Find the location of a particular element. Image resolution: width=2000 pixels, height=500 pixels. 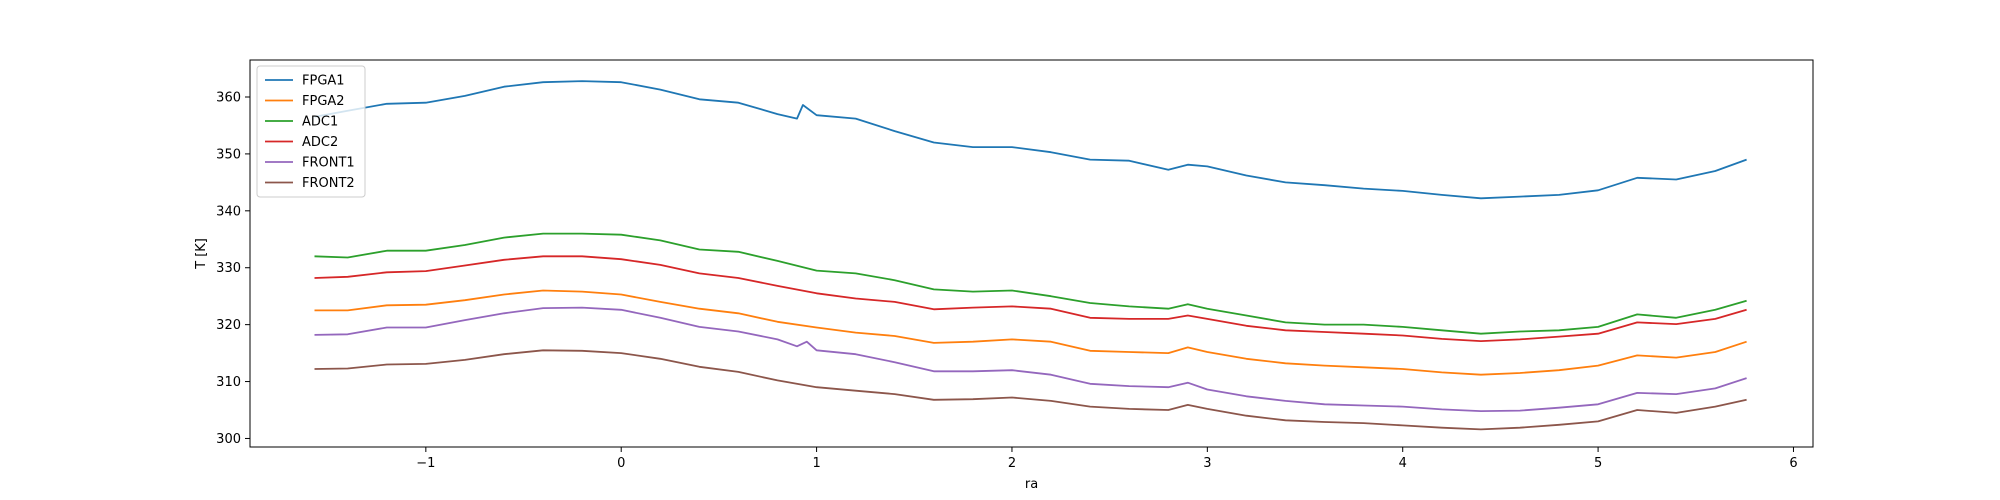

x-tick-label: 5 is located at coordinates (1598, 463).